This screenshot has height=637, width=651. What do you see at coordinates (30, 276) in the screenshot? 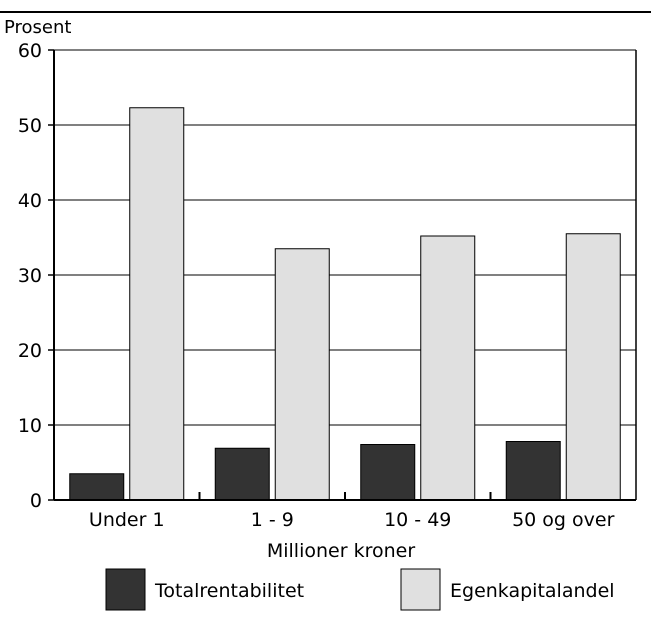
I see `y-tick-label: 30` at bounding box center [30, 276].